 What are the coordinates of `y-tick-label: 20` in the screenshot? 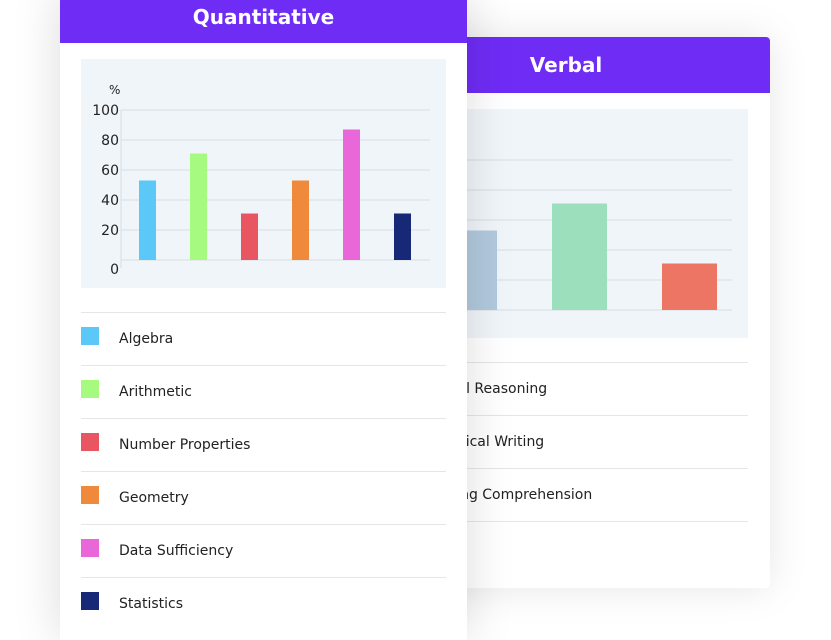 It's located at (110, 231).